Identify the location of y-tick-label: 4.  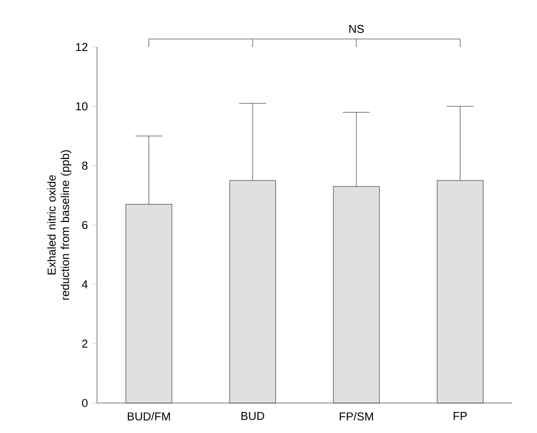
(85, 284).